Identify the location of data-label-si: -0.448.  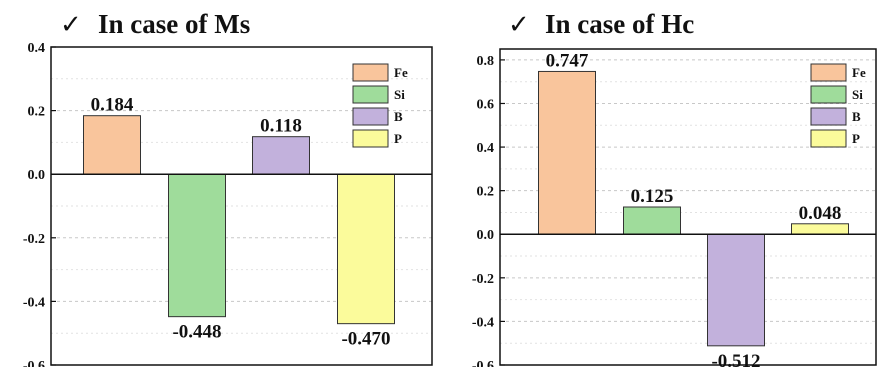
(196, 332).